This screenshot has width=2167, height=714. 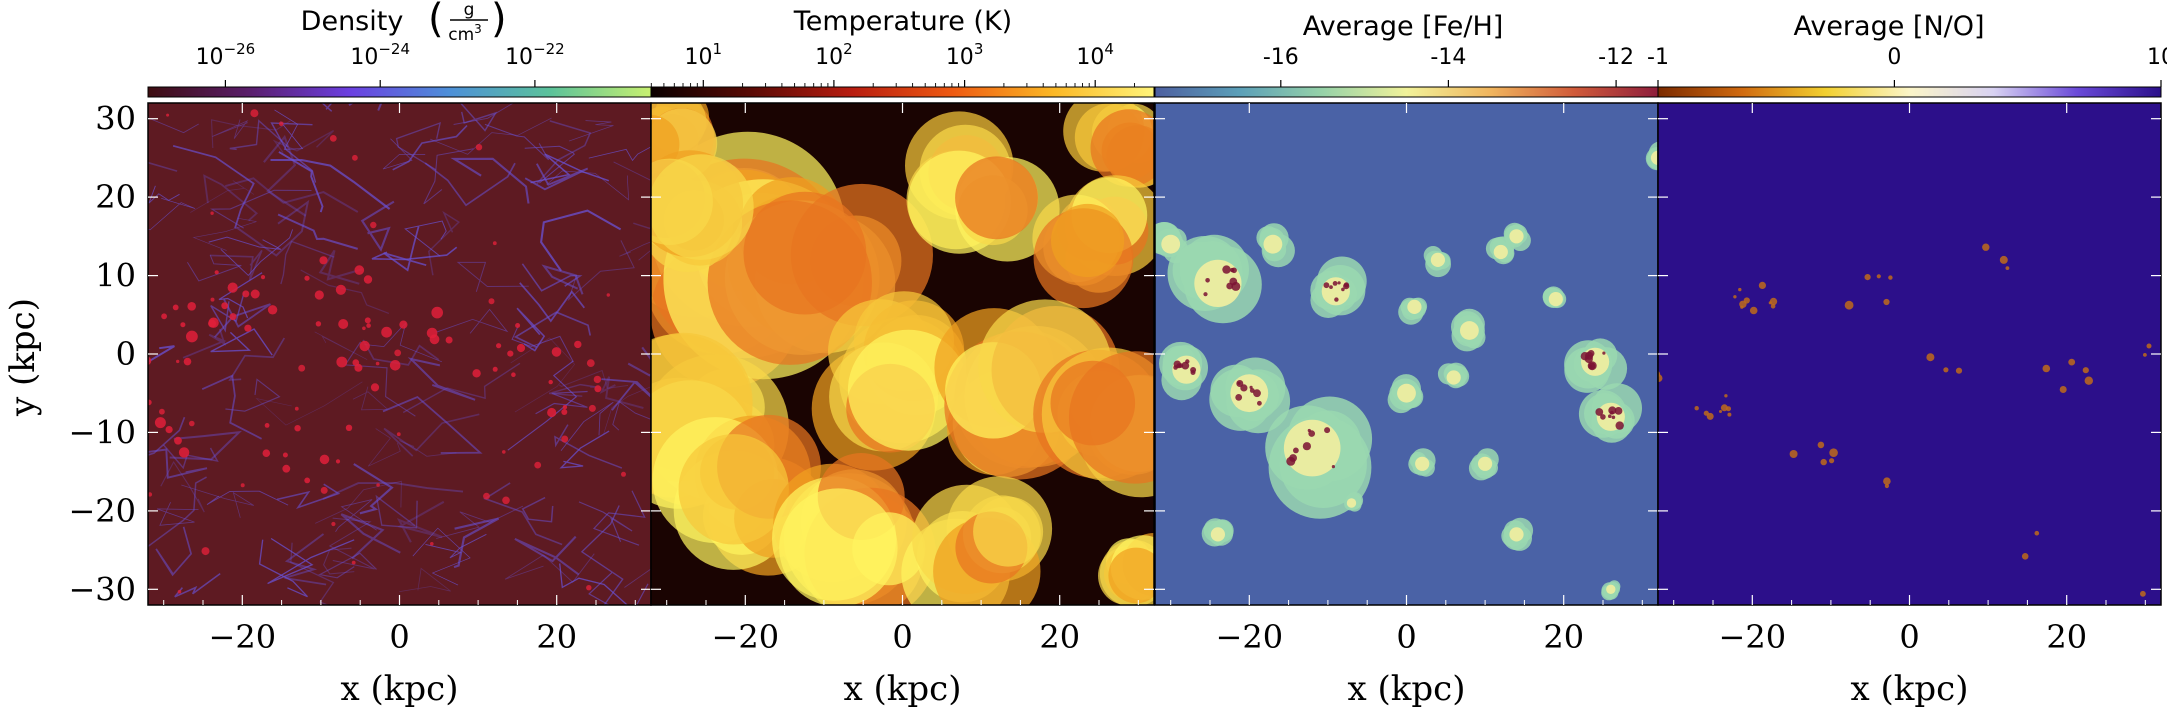 I want to click on density-unit-denominator: cm3, so click(x=465, y=33).